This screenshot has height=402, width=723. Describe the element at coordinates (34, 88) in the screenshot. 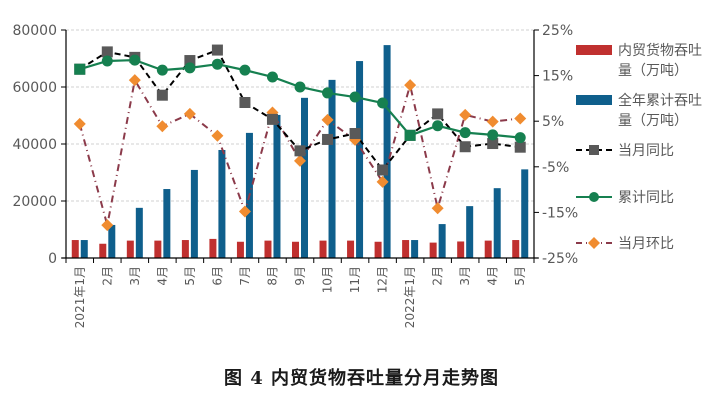

I see `left-tick-label: 60000` at that location.